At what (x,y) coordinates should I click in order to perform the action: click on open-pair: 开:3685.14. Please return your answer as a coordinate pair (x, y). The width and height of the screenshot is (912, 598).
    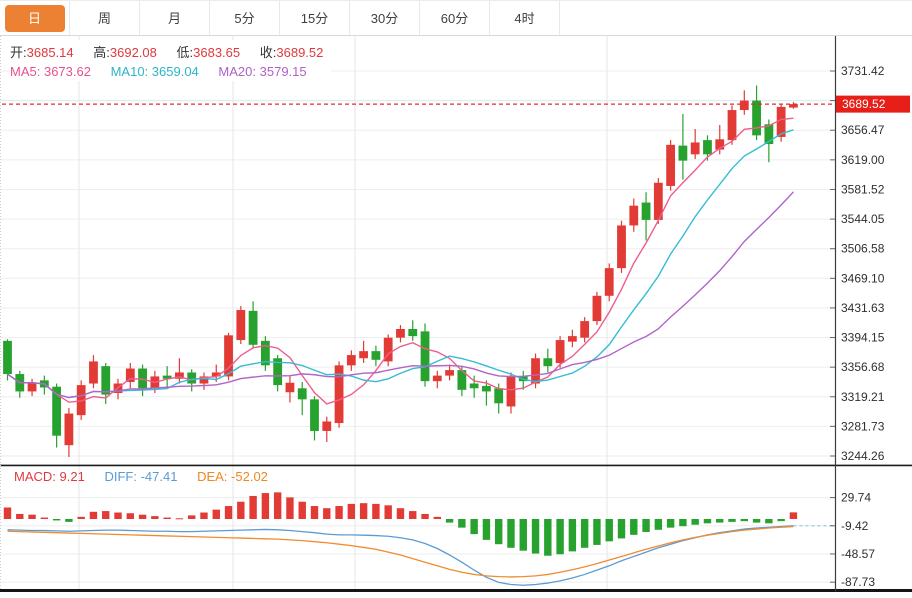
    Looking at the image, I should click on (42, 52).